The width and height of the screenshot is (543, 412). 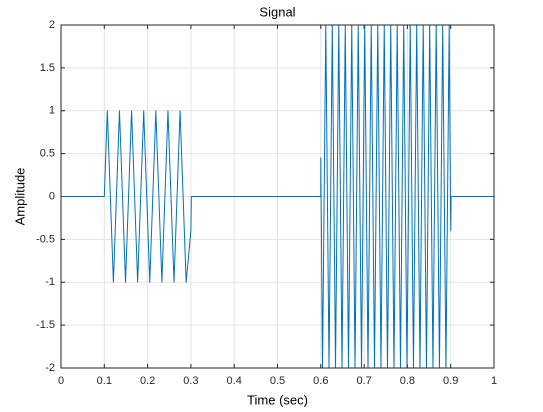 What do you see at coordinates (45, 239) in the screenshot?
I see `y-tick-label: -0.5` at bounding box center [45, 239].